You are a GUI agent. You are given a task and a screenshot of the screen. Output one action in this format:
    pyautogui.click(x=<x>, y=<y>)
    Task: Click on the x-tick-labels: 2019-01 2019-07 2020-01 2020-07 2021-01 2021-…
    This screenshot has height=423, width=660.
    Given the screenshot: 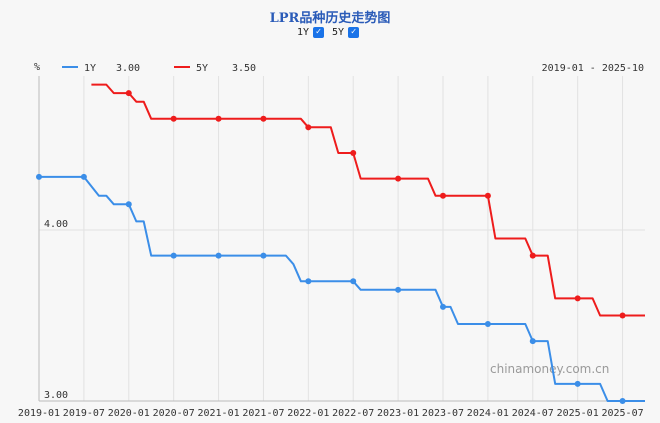 What is the action you would take?
    pyautogui.click(x=331, y=413)
    